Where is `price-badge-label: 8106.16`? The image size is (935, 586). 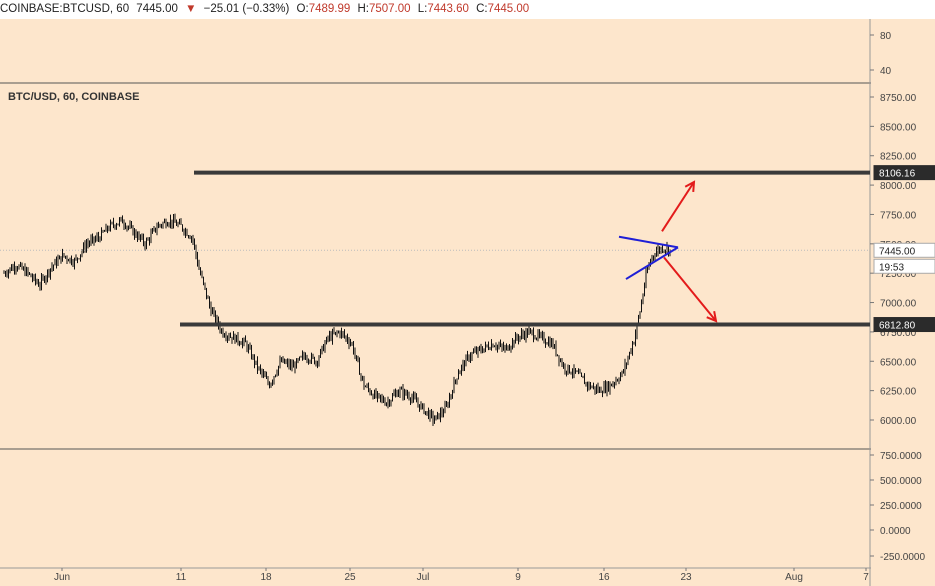
price-badge-label: 8106.16 is located at coordinates (897, 174).